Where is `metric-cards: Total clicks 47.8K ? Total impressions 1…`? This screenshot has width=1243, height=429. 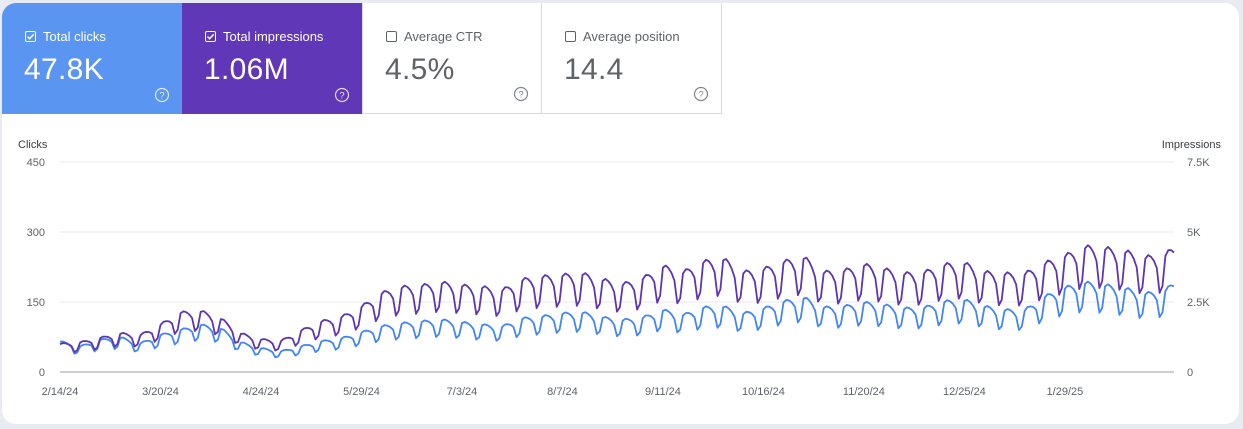
metric-cards: Total clicks 47.8K ? Total impressions 1… is located at coordinates (362, 58).